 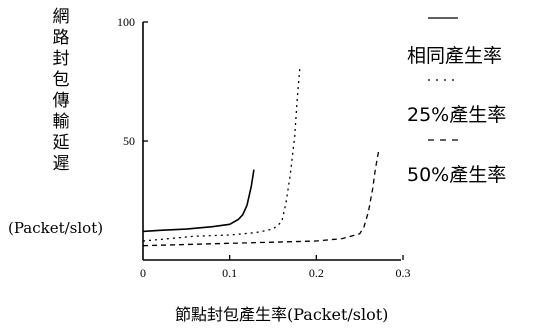 I want to click on x-axis-label: 節點封包產生率(Packet/slot), so click(x=282, y=314).